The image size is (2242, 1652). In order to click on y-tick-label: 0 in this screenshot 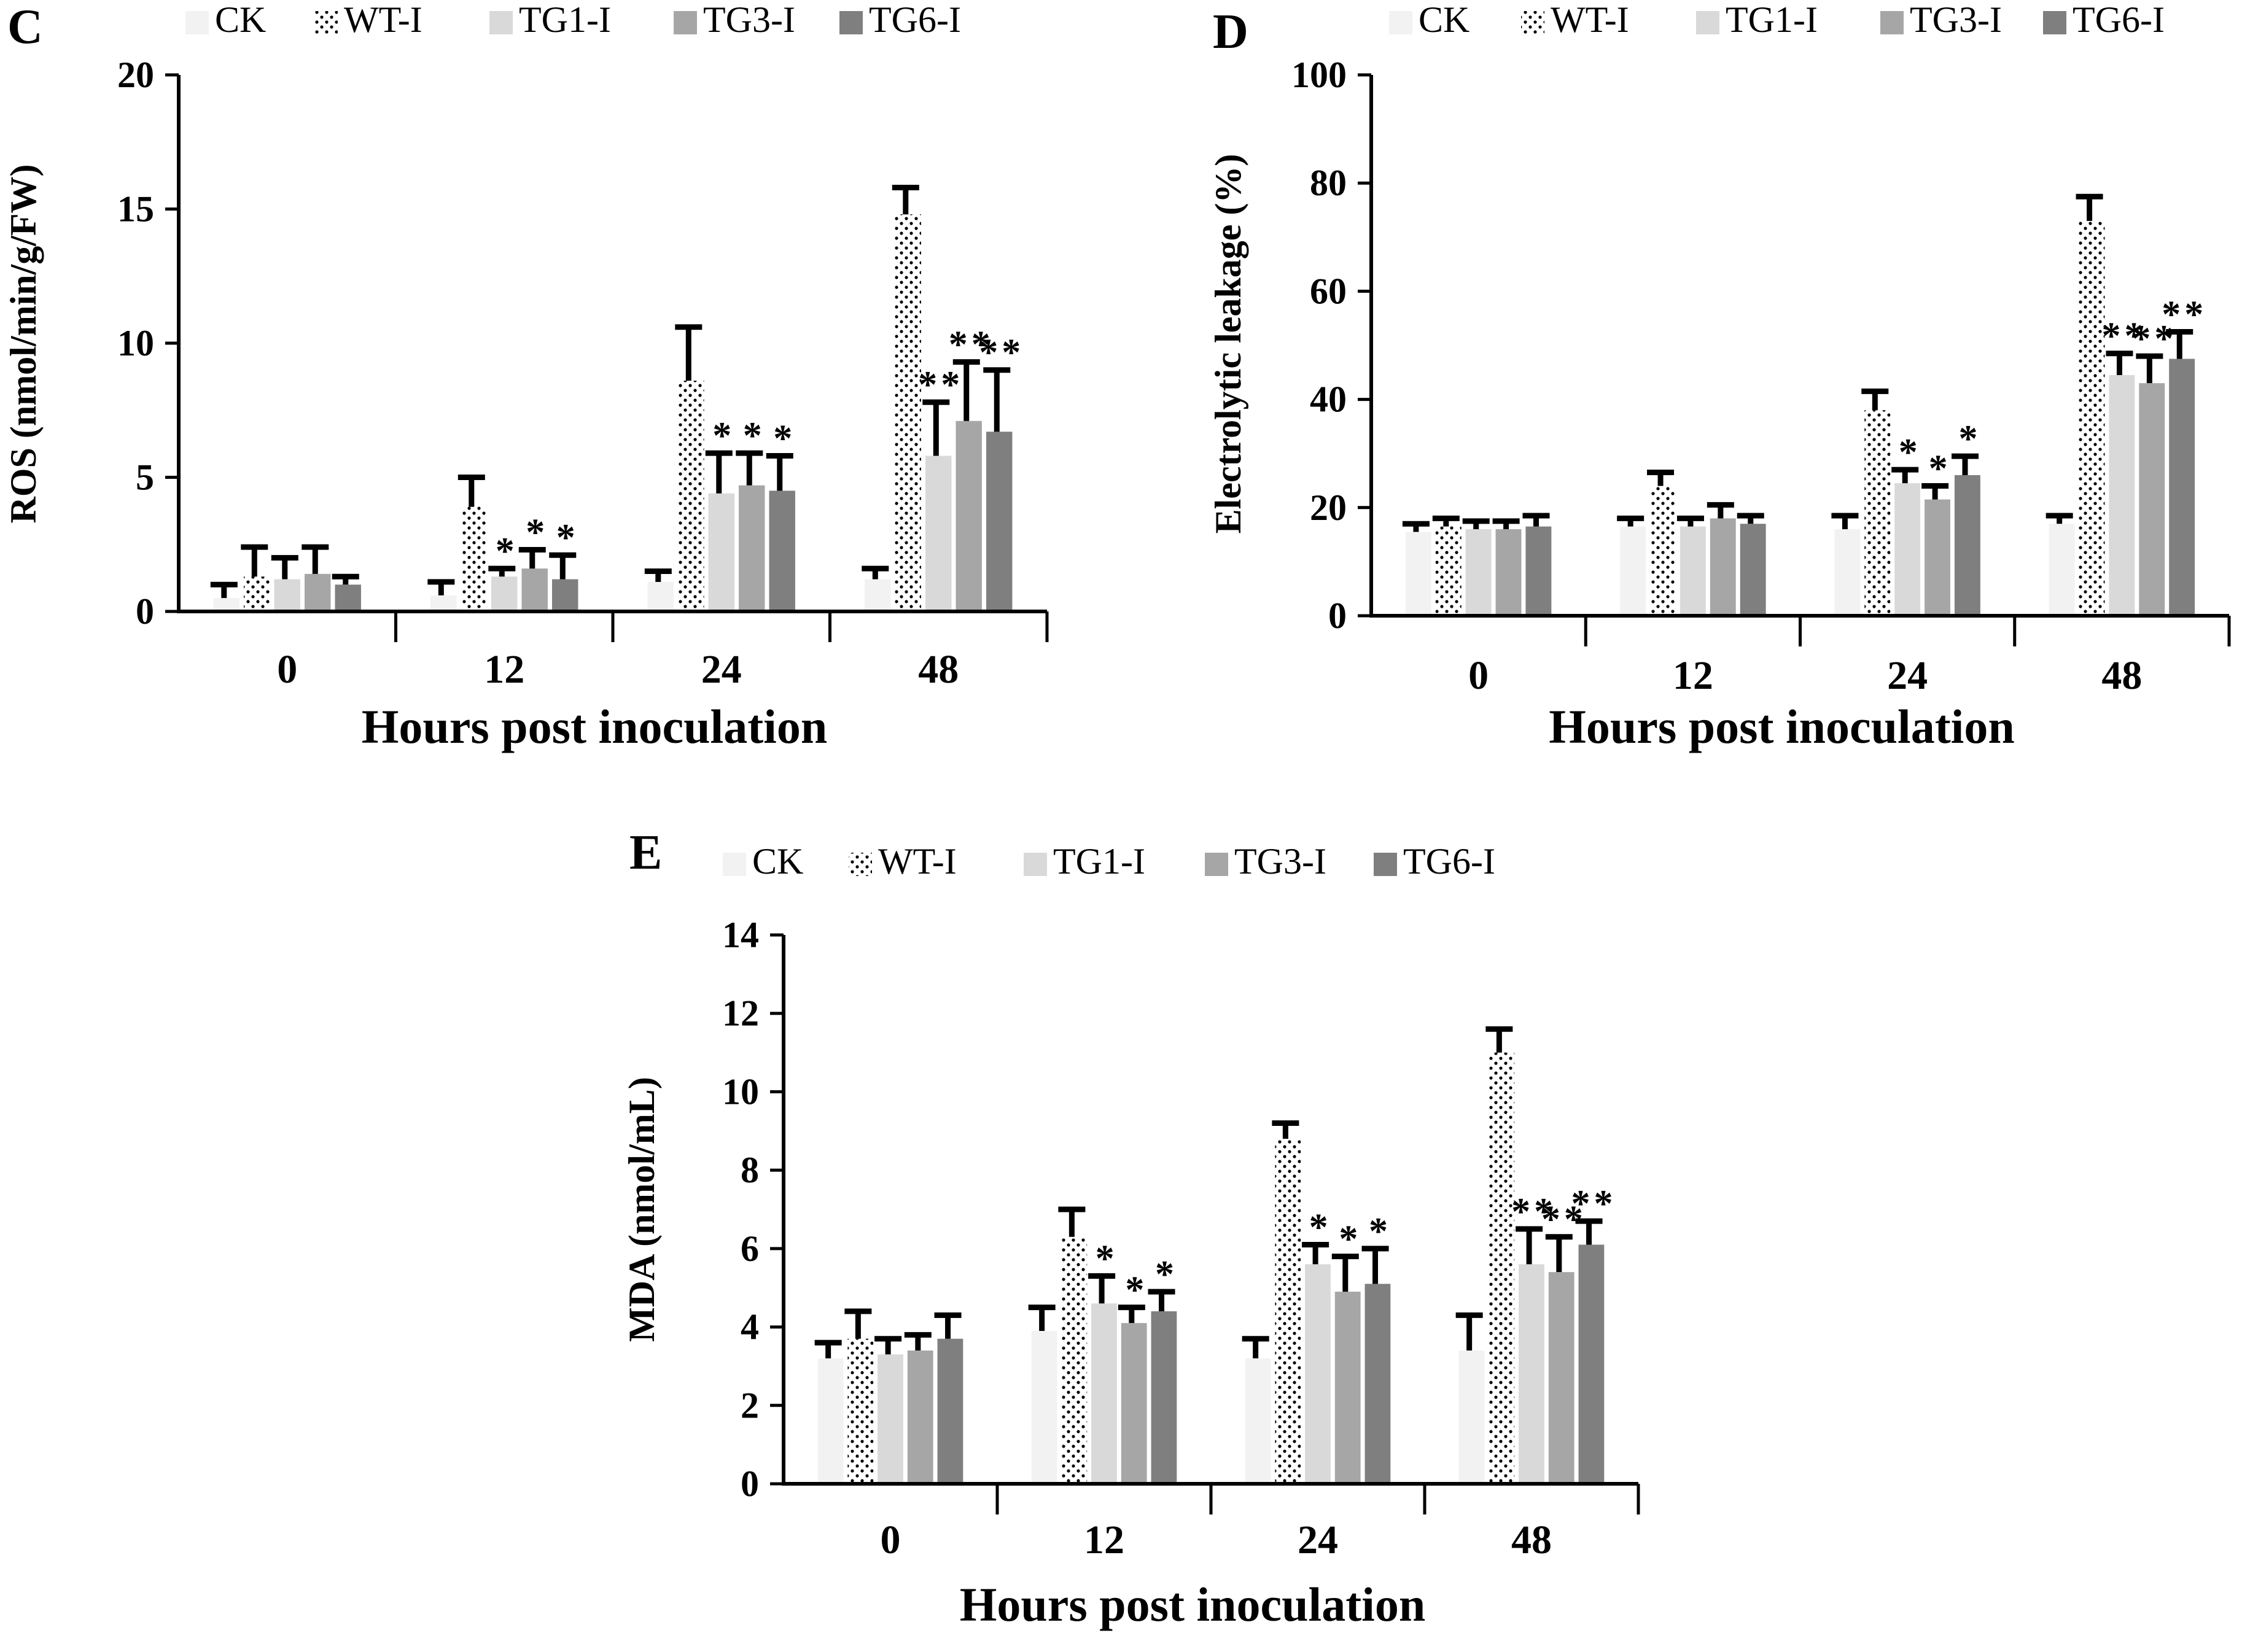, I will do `click(145, 611)`.